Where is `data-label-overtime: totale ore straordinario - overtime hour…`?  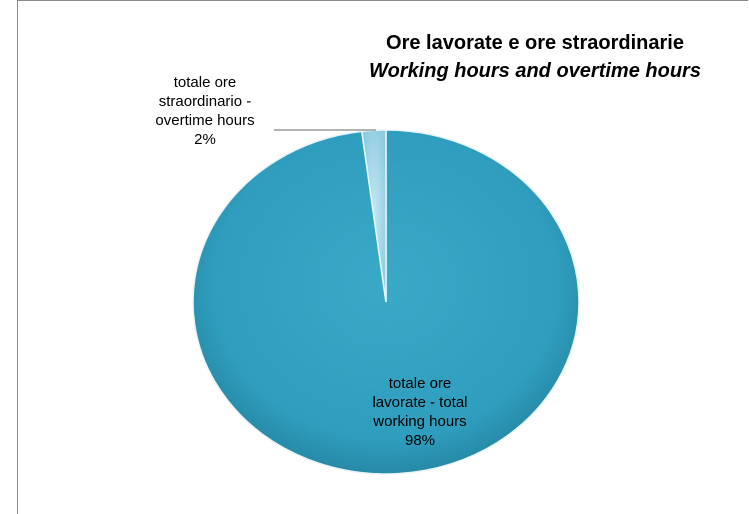 data-label-overtime: totale ore straordinario - overtime hour… is located at coordinates (205, 111).